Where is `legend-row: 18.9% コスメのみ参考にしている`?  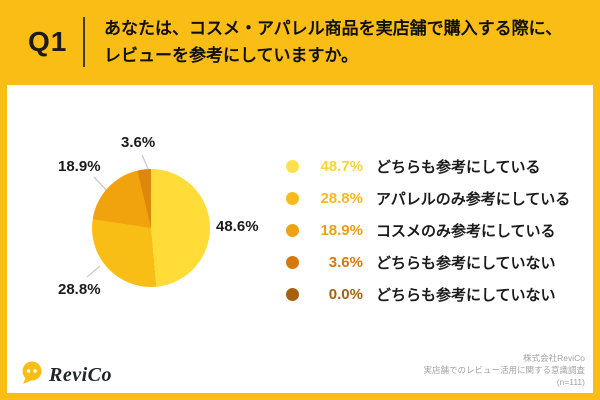 legend-row: 18.9% コスメのみ参考にしている is located at coordinates (428, 230).